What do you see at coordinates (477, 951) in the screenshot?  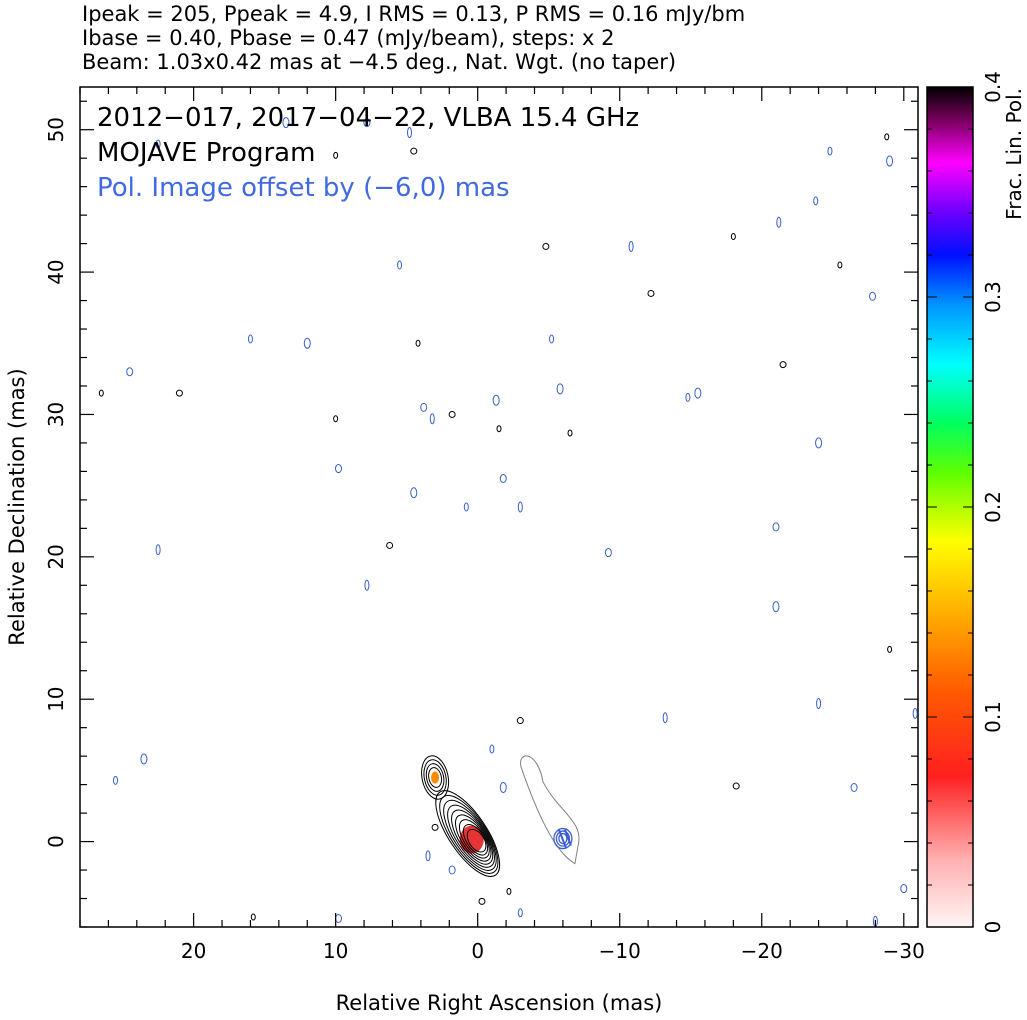 I see `x-tick-label: 0` at bounding box center [477, 951].